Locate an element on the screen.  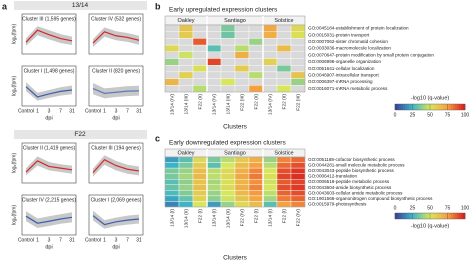
column-label: 13/14 (III) is located at coordinates (186, 104).